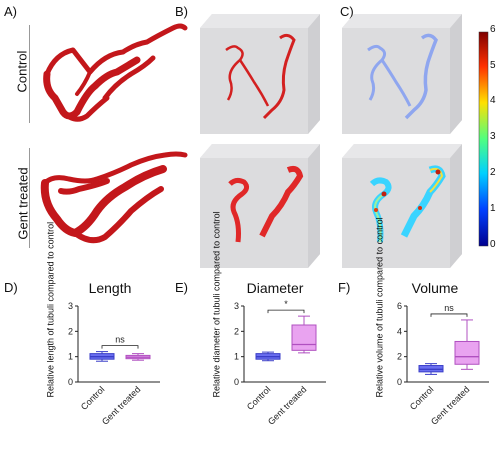 This screenshot has height=452, width=500. Describe the element at coordinates (22, 71) in the screenshot. I see `row-label-control: Control` at that location.